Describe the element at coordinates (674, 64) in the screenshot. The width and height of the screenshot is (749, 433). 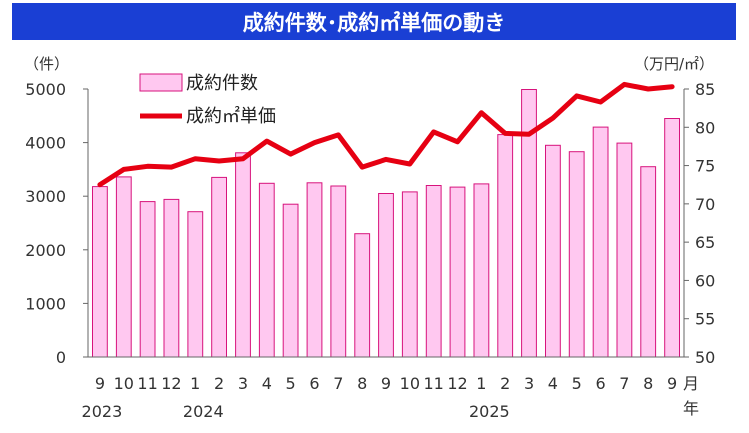
I see `y-right-unit-label: （万円/㎡）` at that location.